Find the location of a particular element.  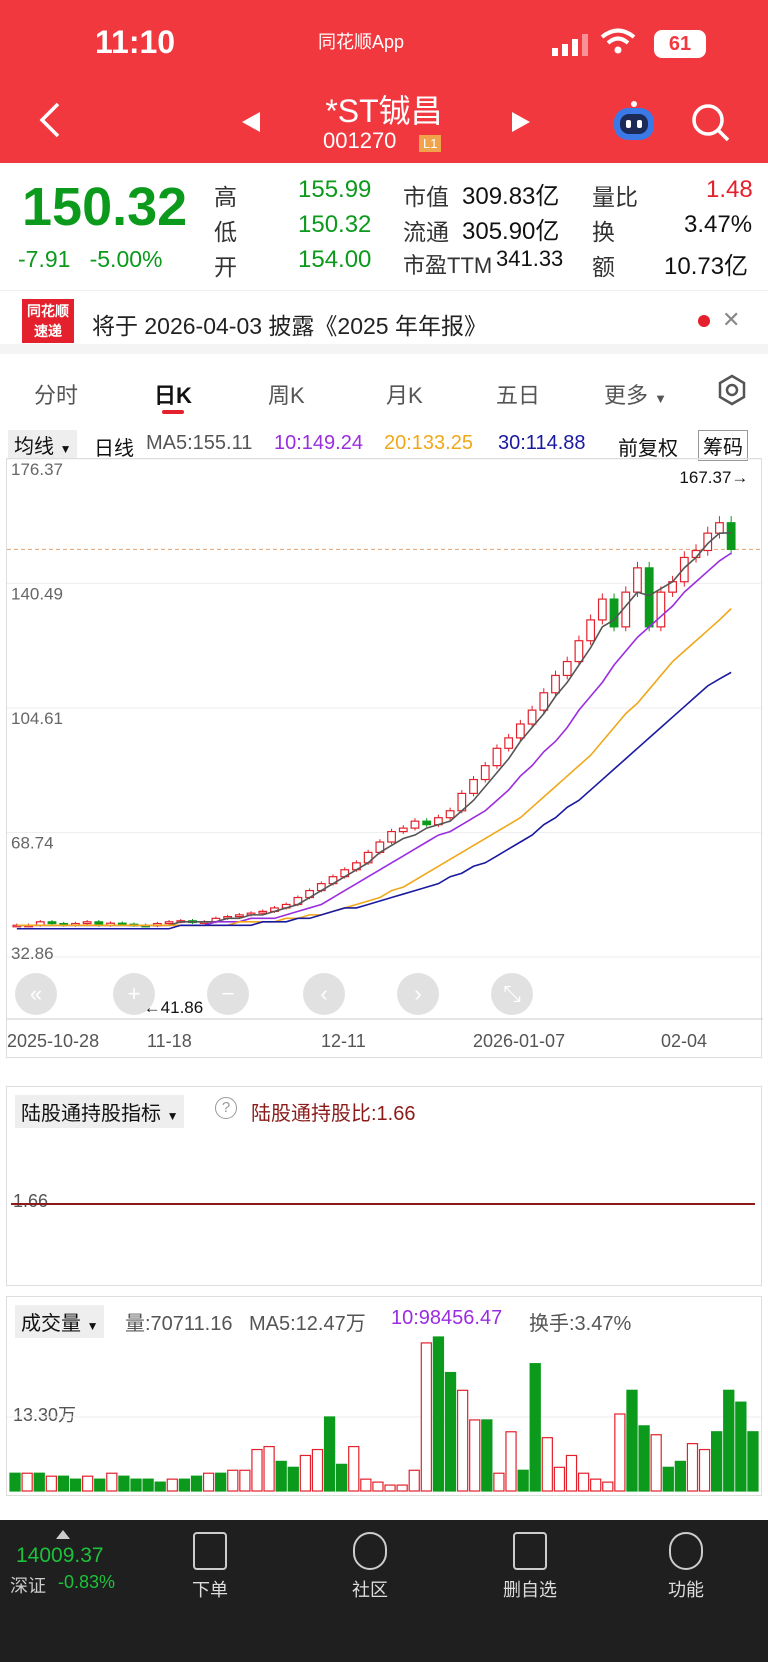

prev-stock-icon is located at coordinates (251, 124).